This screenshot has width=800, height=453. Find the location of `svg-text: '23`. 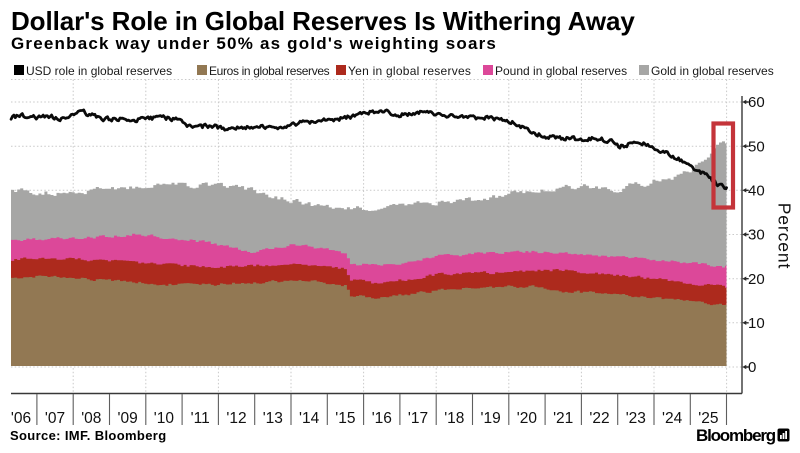

svg-text: '23 is located at coordinates (636, 418).